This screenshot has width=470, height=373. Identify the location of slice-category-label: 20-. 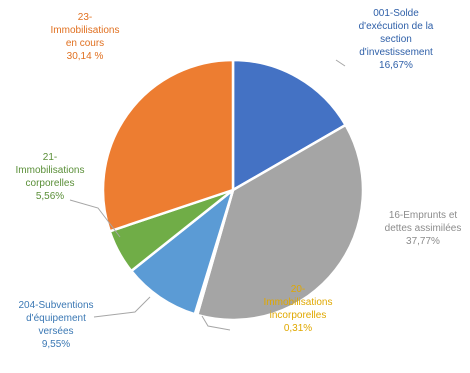
(298, 289).